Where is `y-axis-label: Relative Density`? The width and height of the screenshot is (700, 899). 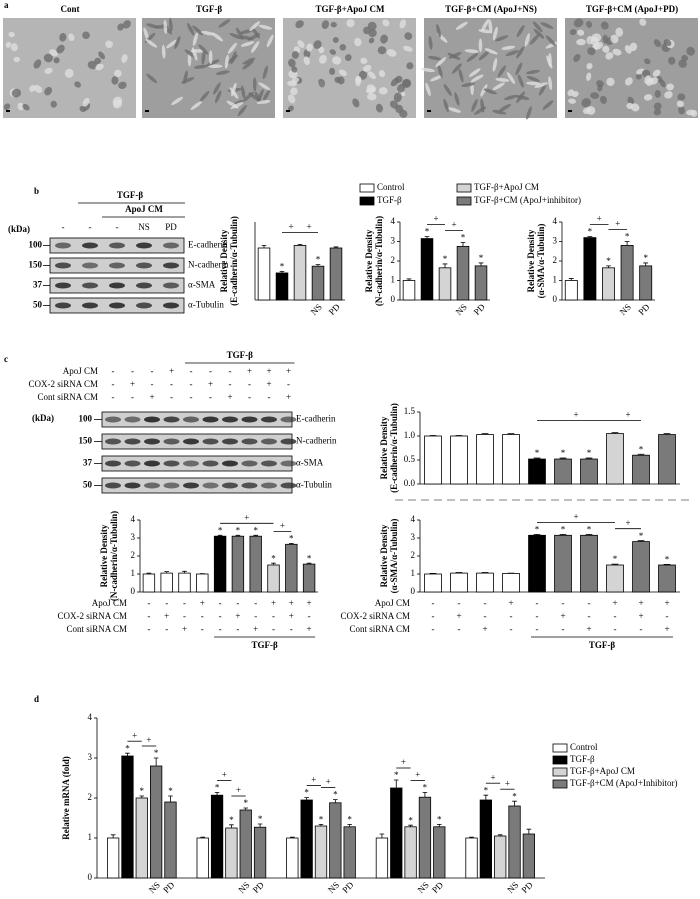
y-axis-label: Relative Density is located at coordinates (369, 260).